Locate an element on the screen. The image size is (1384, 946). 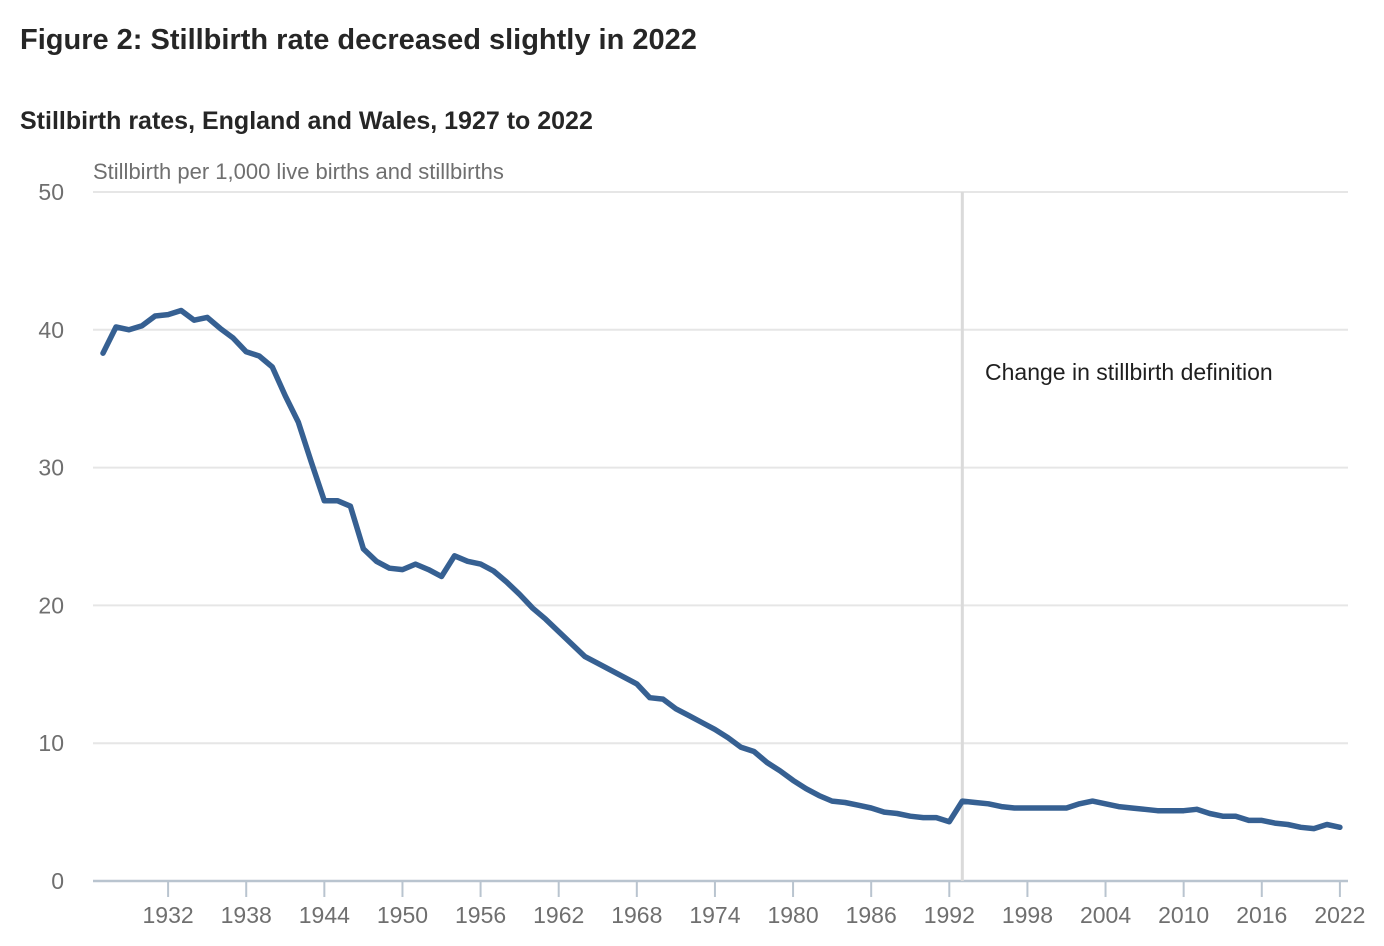
y-tick-label: 30 is located at coordinates (51, 468).